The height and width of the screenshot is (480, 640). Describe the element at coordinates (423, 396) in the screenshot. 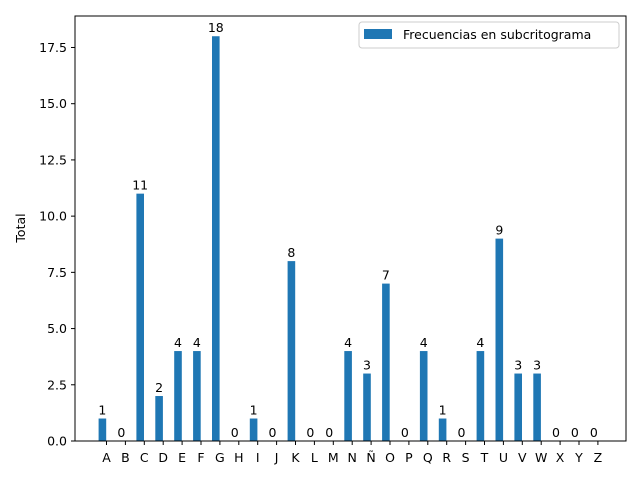

I see `bar-Q` at that location.